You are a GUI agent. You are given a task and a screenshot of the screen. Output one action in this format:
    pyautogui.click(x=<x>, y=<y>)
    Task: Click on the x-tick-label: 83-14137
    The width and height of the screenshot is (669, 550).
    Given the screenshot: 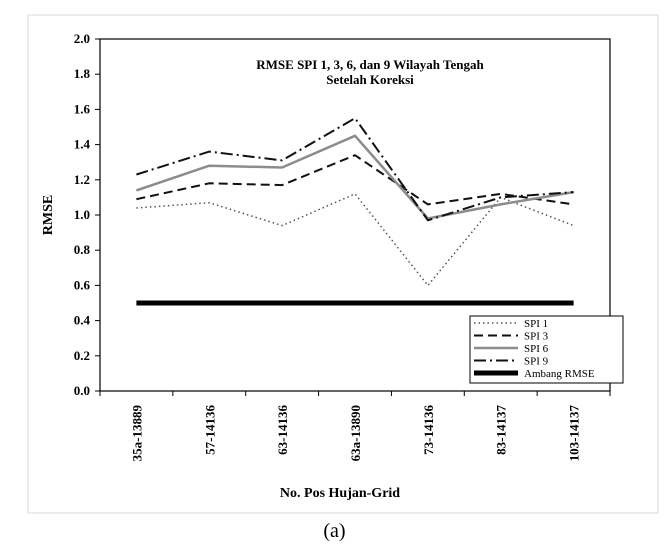 What is the action you would take?
    pyautogui.click(x=501, y=430)
    